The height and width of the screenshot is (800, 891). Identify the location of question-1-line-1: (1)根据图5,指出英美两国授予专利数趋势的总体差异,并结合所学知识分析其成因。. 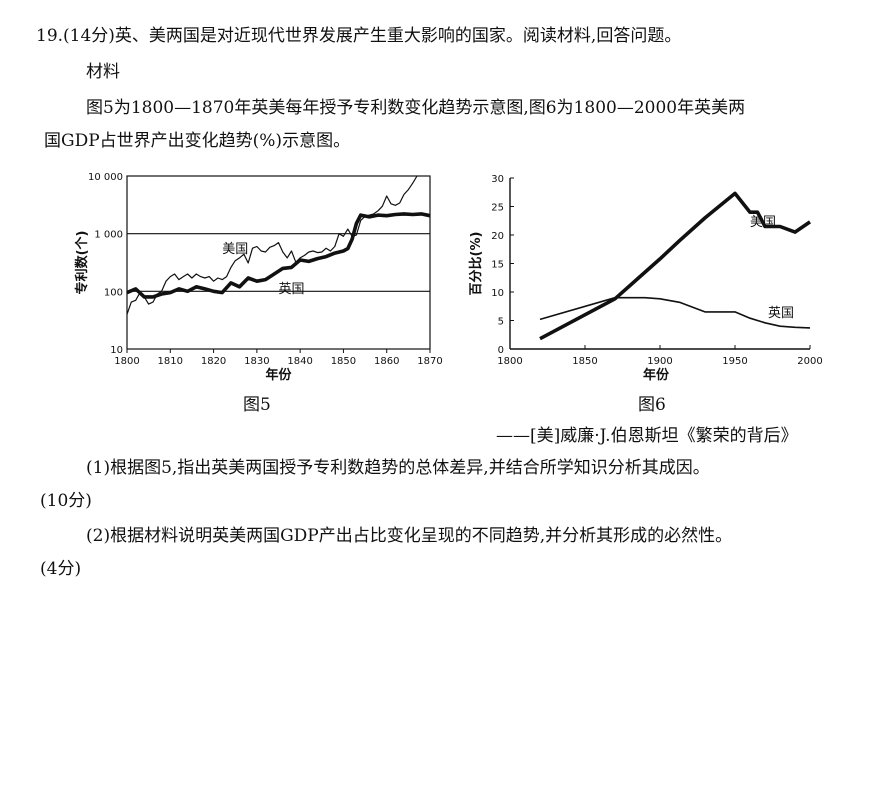
(398, 468).